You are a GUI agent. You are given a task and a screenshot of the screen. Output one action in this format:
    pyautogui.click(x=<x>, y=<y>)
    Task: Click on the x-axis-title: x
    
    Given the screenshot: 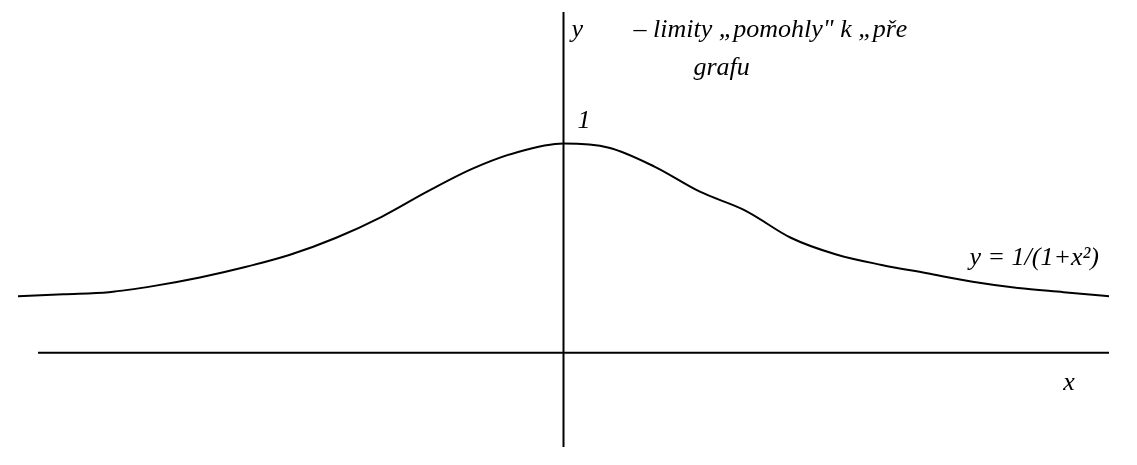 What is the action you would take?
    pyautogui.click(x=1069, y=381)
    